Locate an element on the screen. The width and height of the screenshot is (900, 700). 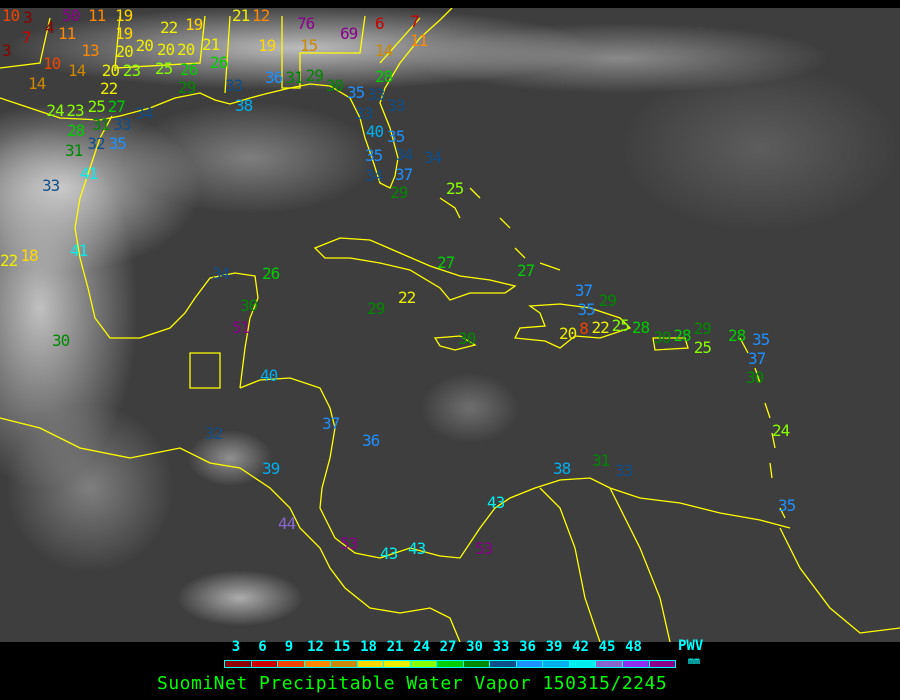
legend-tick-label: 3 is located at coordinates (236, 647).